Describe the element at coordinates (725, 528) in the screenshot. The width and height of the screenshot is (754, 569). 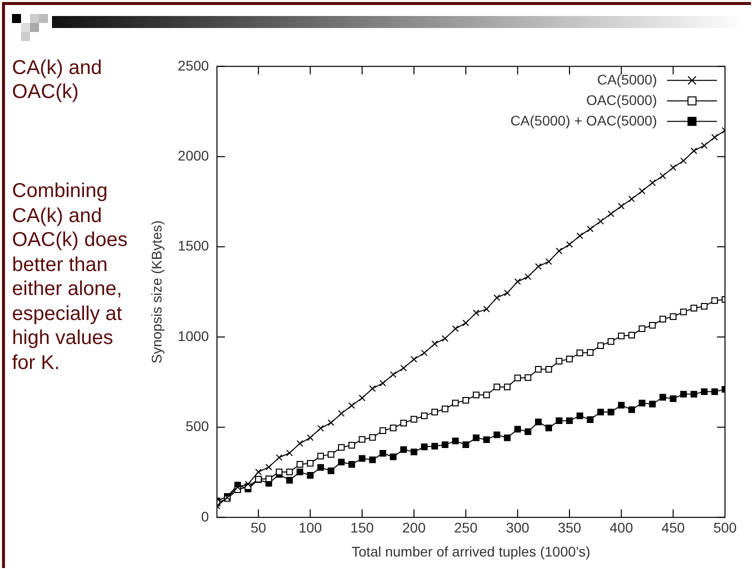
I see `x-tick-label: 500` at that location.